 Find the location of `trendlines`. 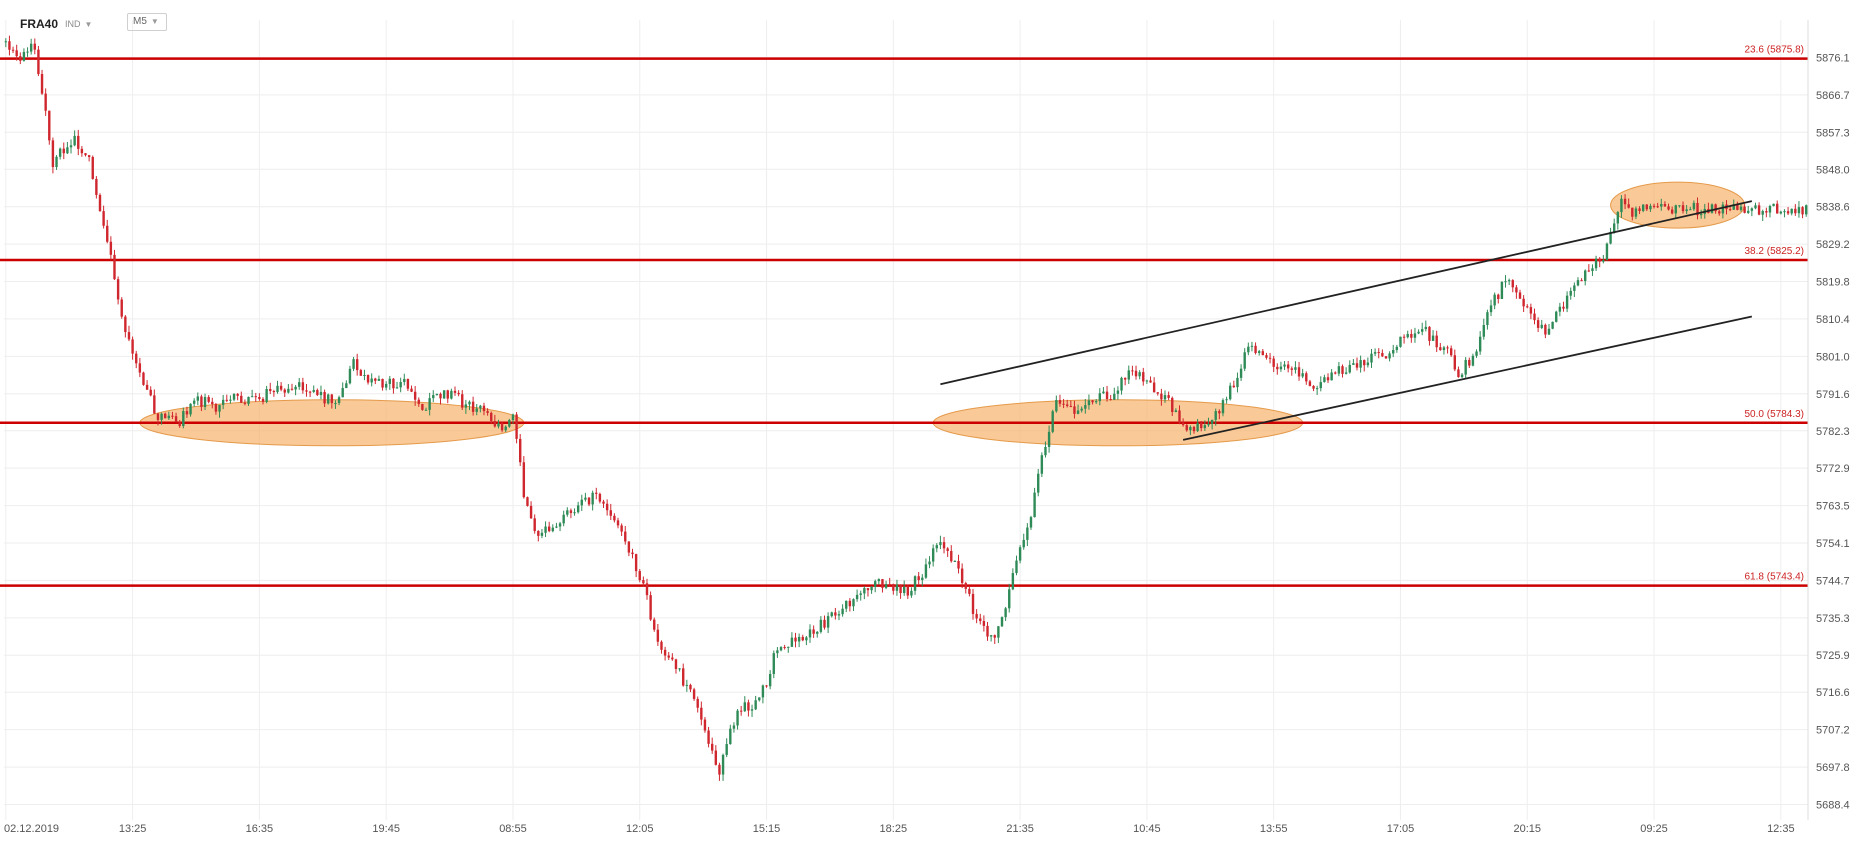

trendlines is located at coordinates (1346, 320).